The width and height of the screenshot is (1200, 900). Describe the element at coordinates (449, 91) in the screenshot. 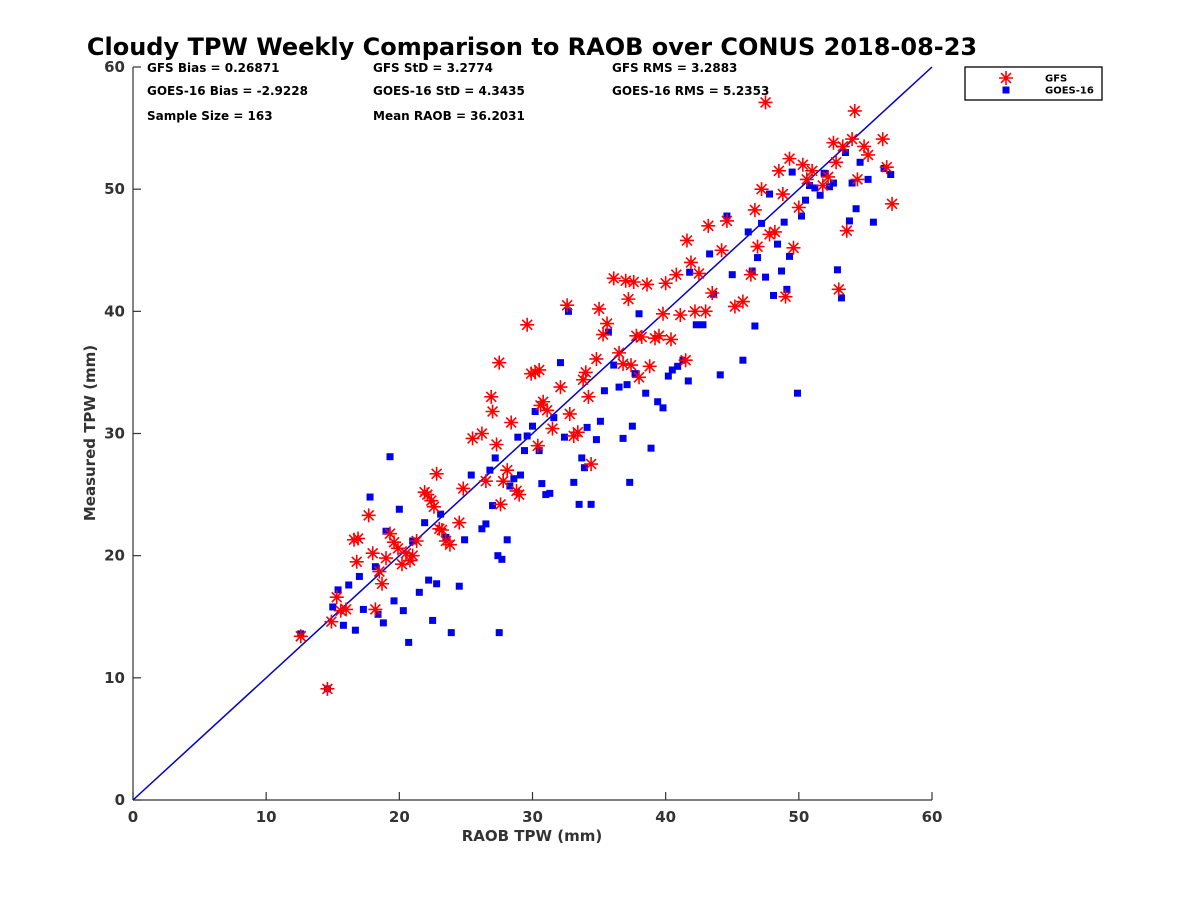

I see `stat-text: GOES-16 StD = 4.3435` at that location.